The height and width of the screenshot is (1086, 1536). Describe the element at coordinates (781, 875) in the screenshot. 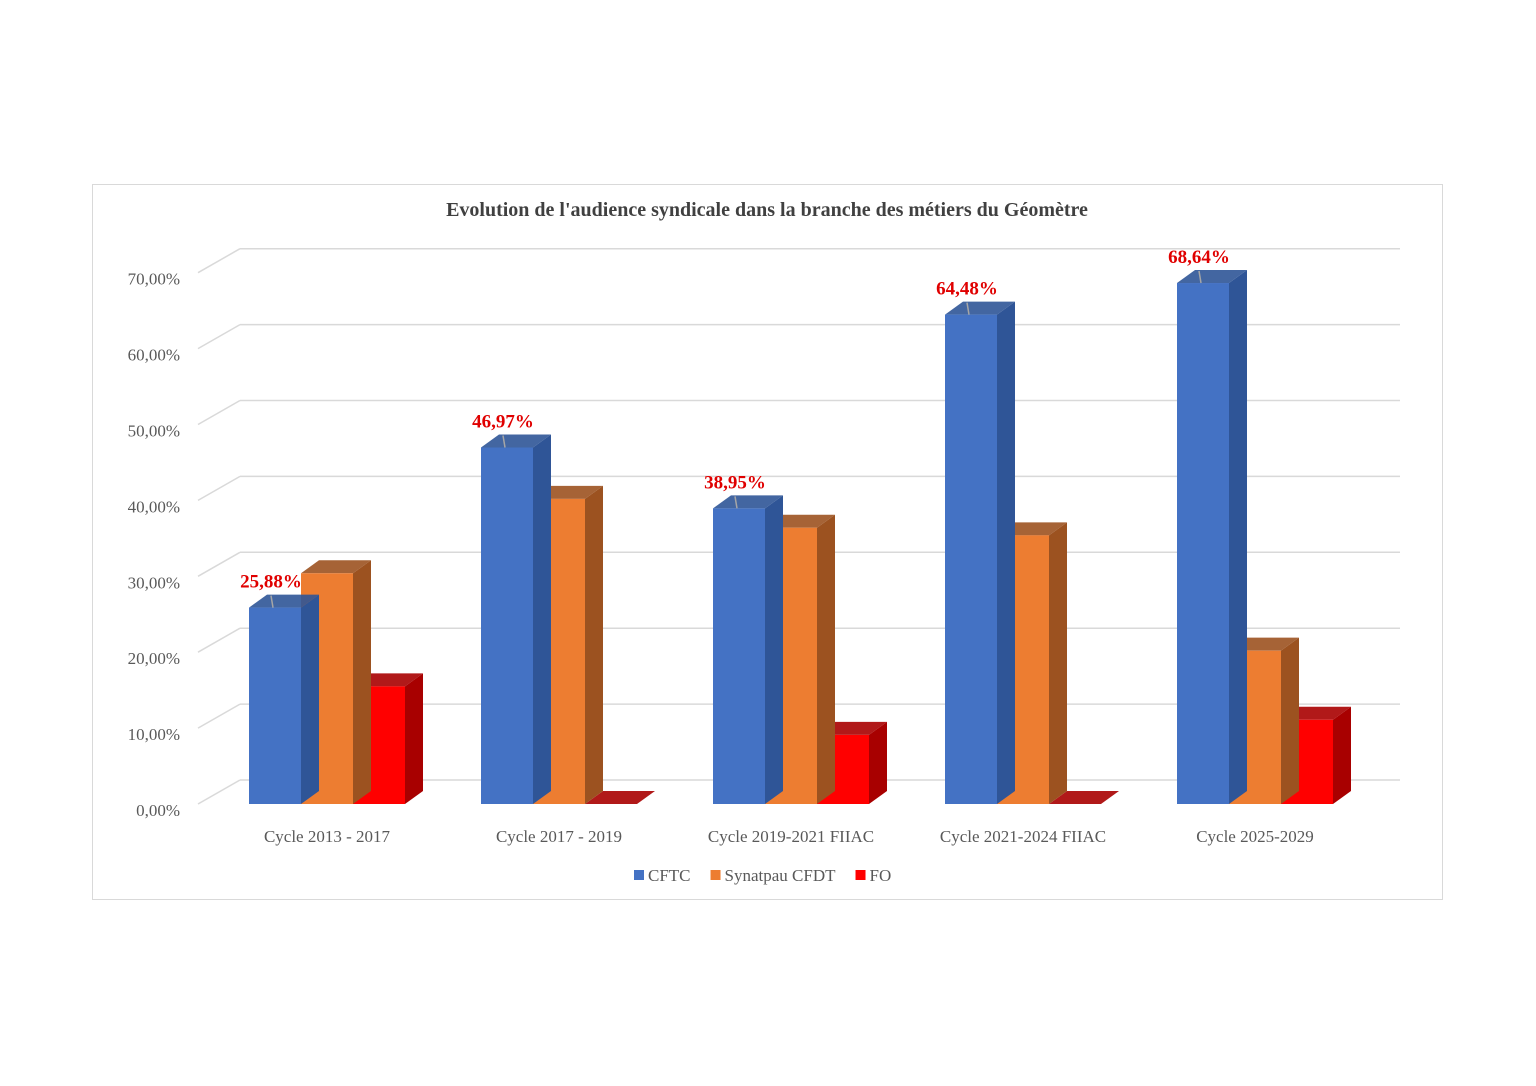

I see `legend-label: Synatpau CFDT` at that location.